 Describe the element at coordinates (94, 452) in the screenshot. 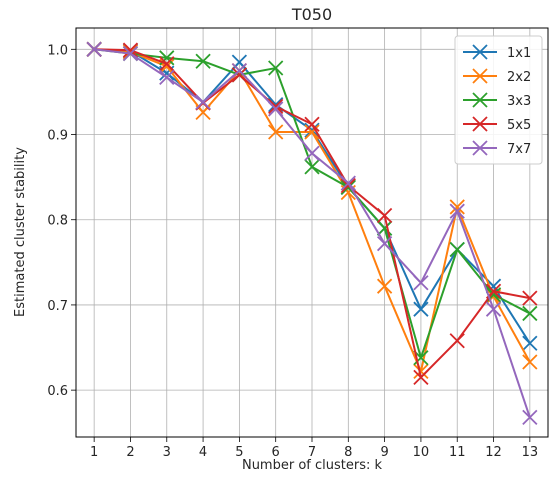

I see `x-tick-label: 1` at that location.